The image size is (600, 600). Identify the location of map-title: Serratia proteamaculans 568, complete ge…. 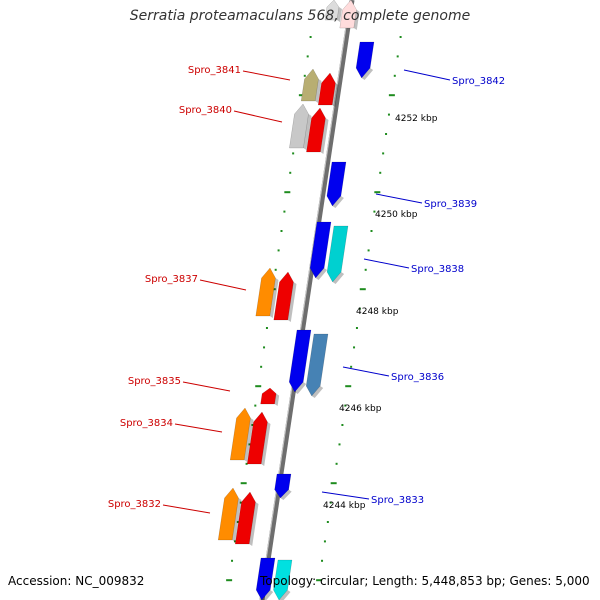
(300, 16).